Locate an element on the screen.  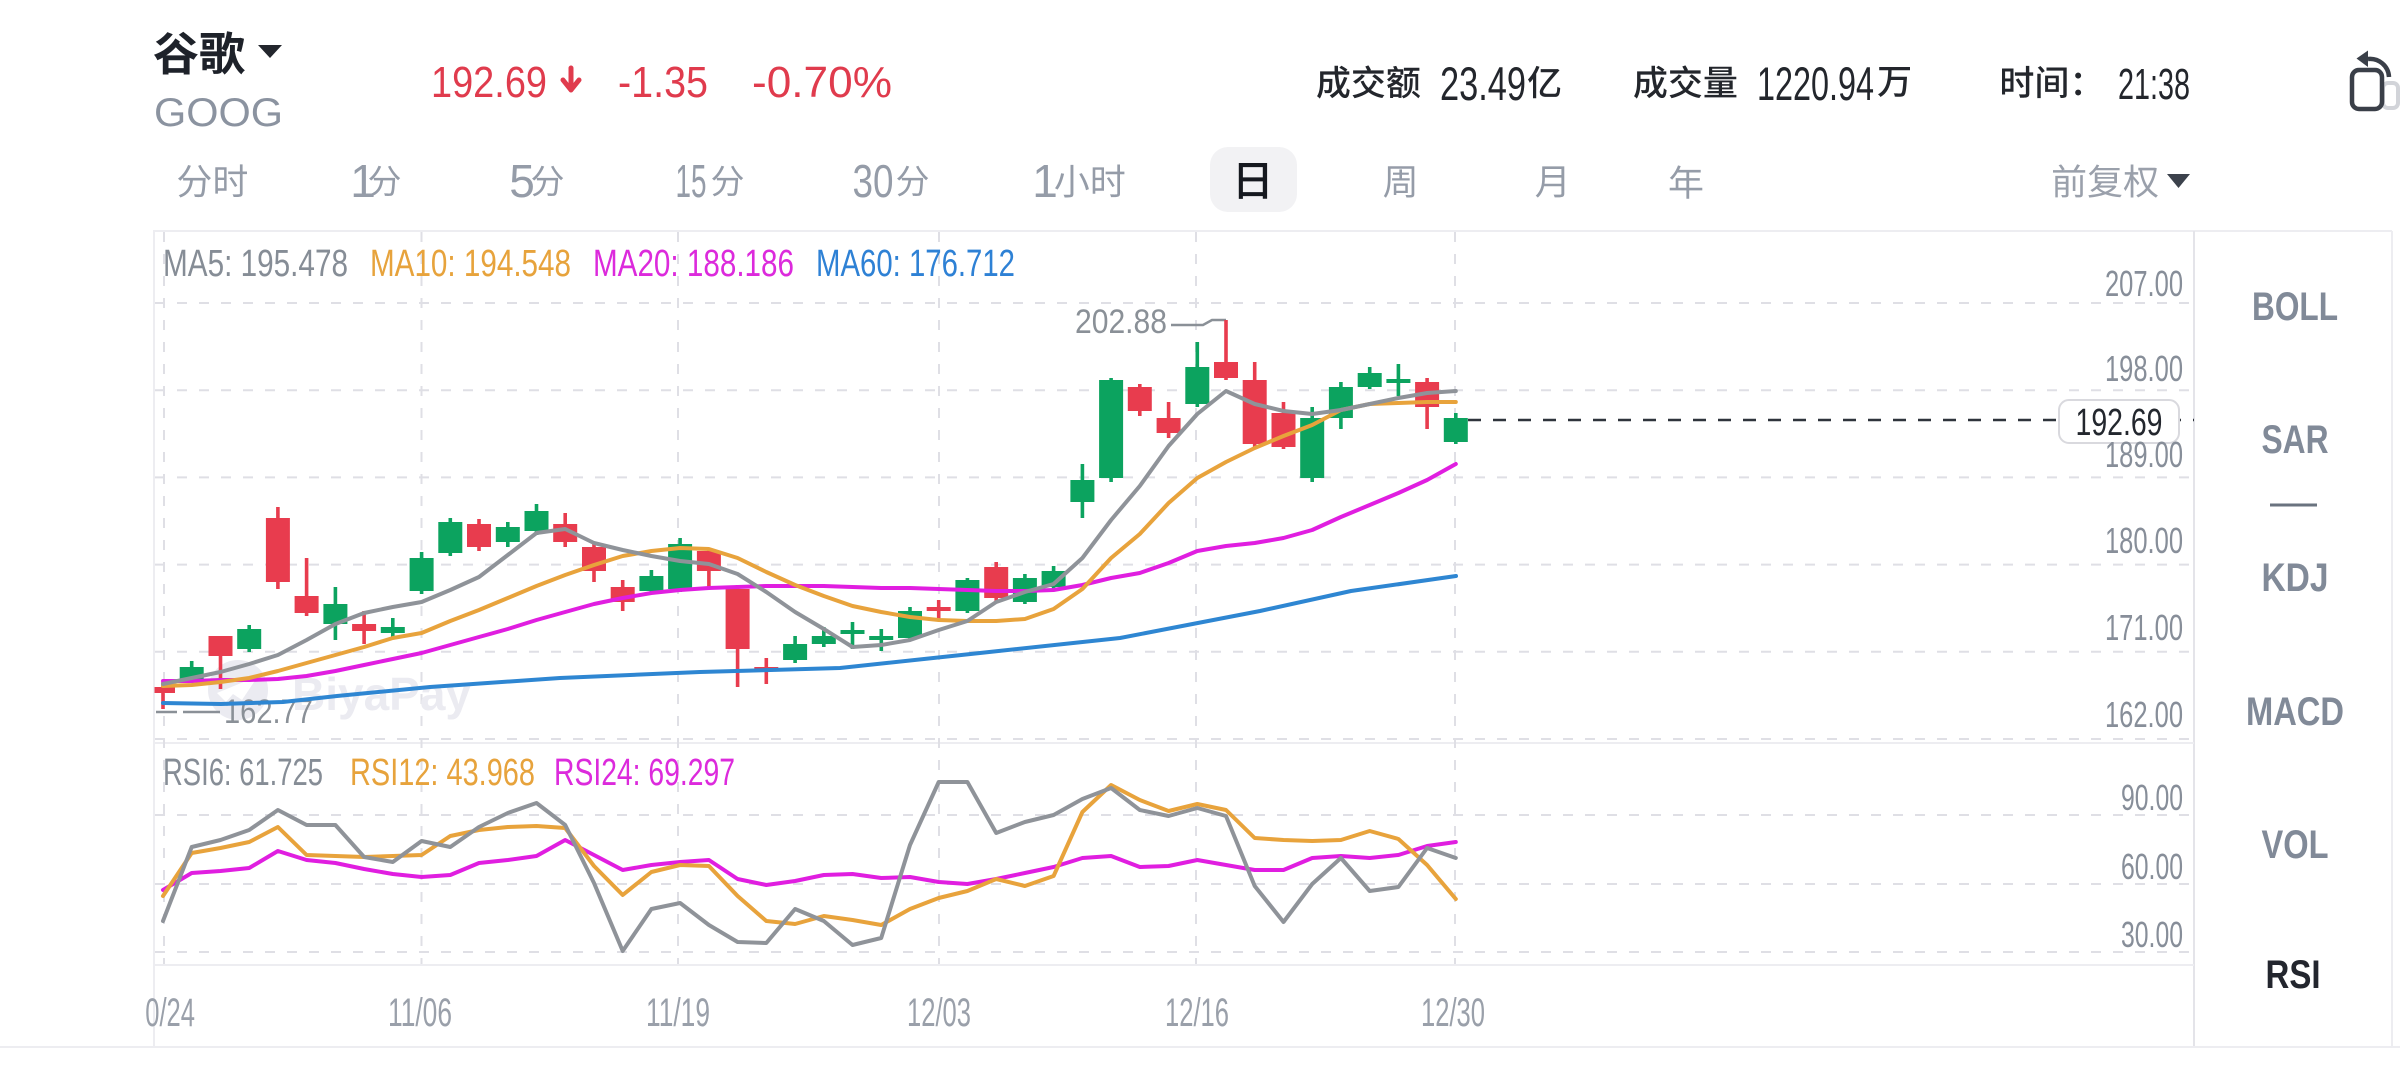
svg-text: GOOG is located at coordinates (218, 113).